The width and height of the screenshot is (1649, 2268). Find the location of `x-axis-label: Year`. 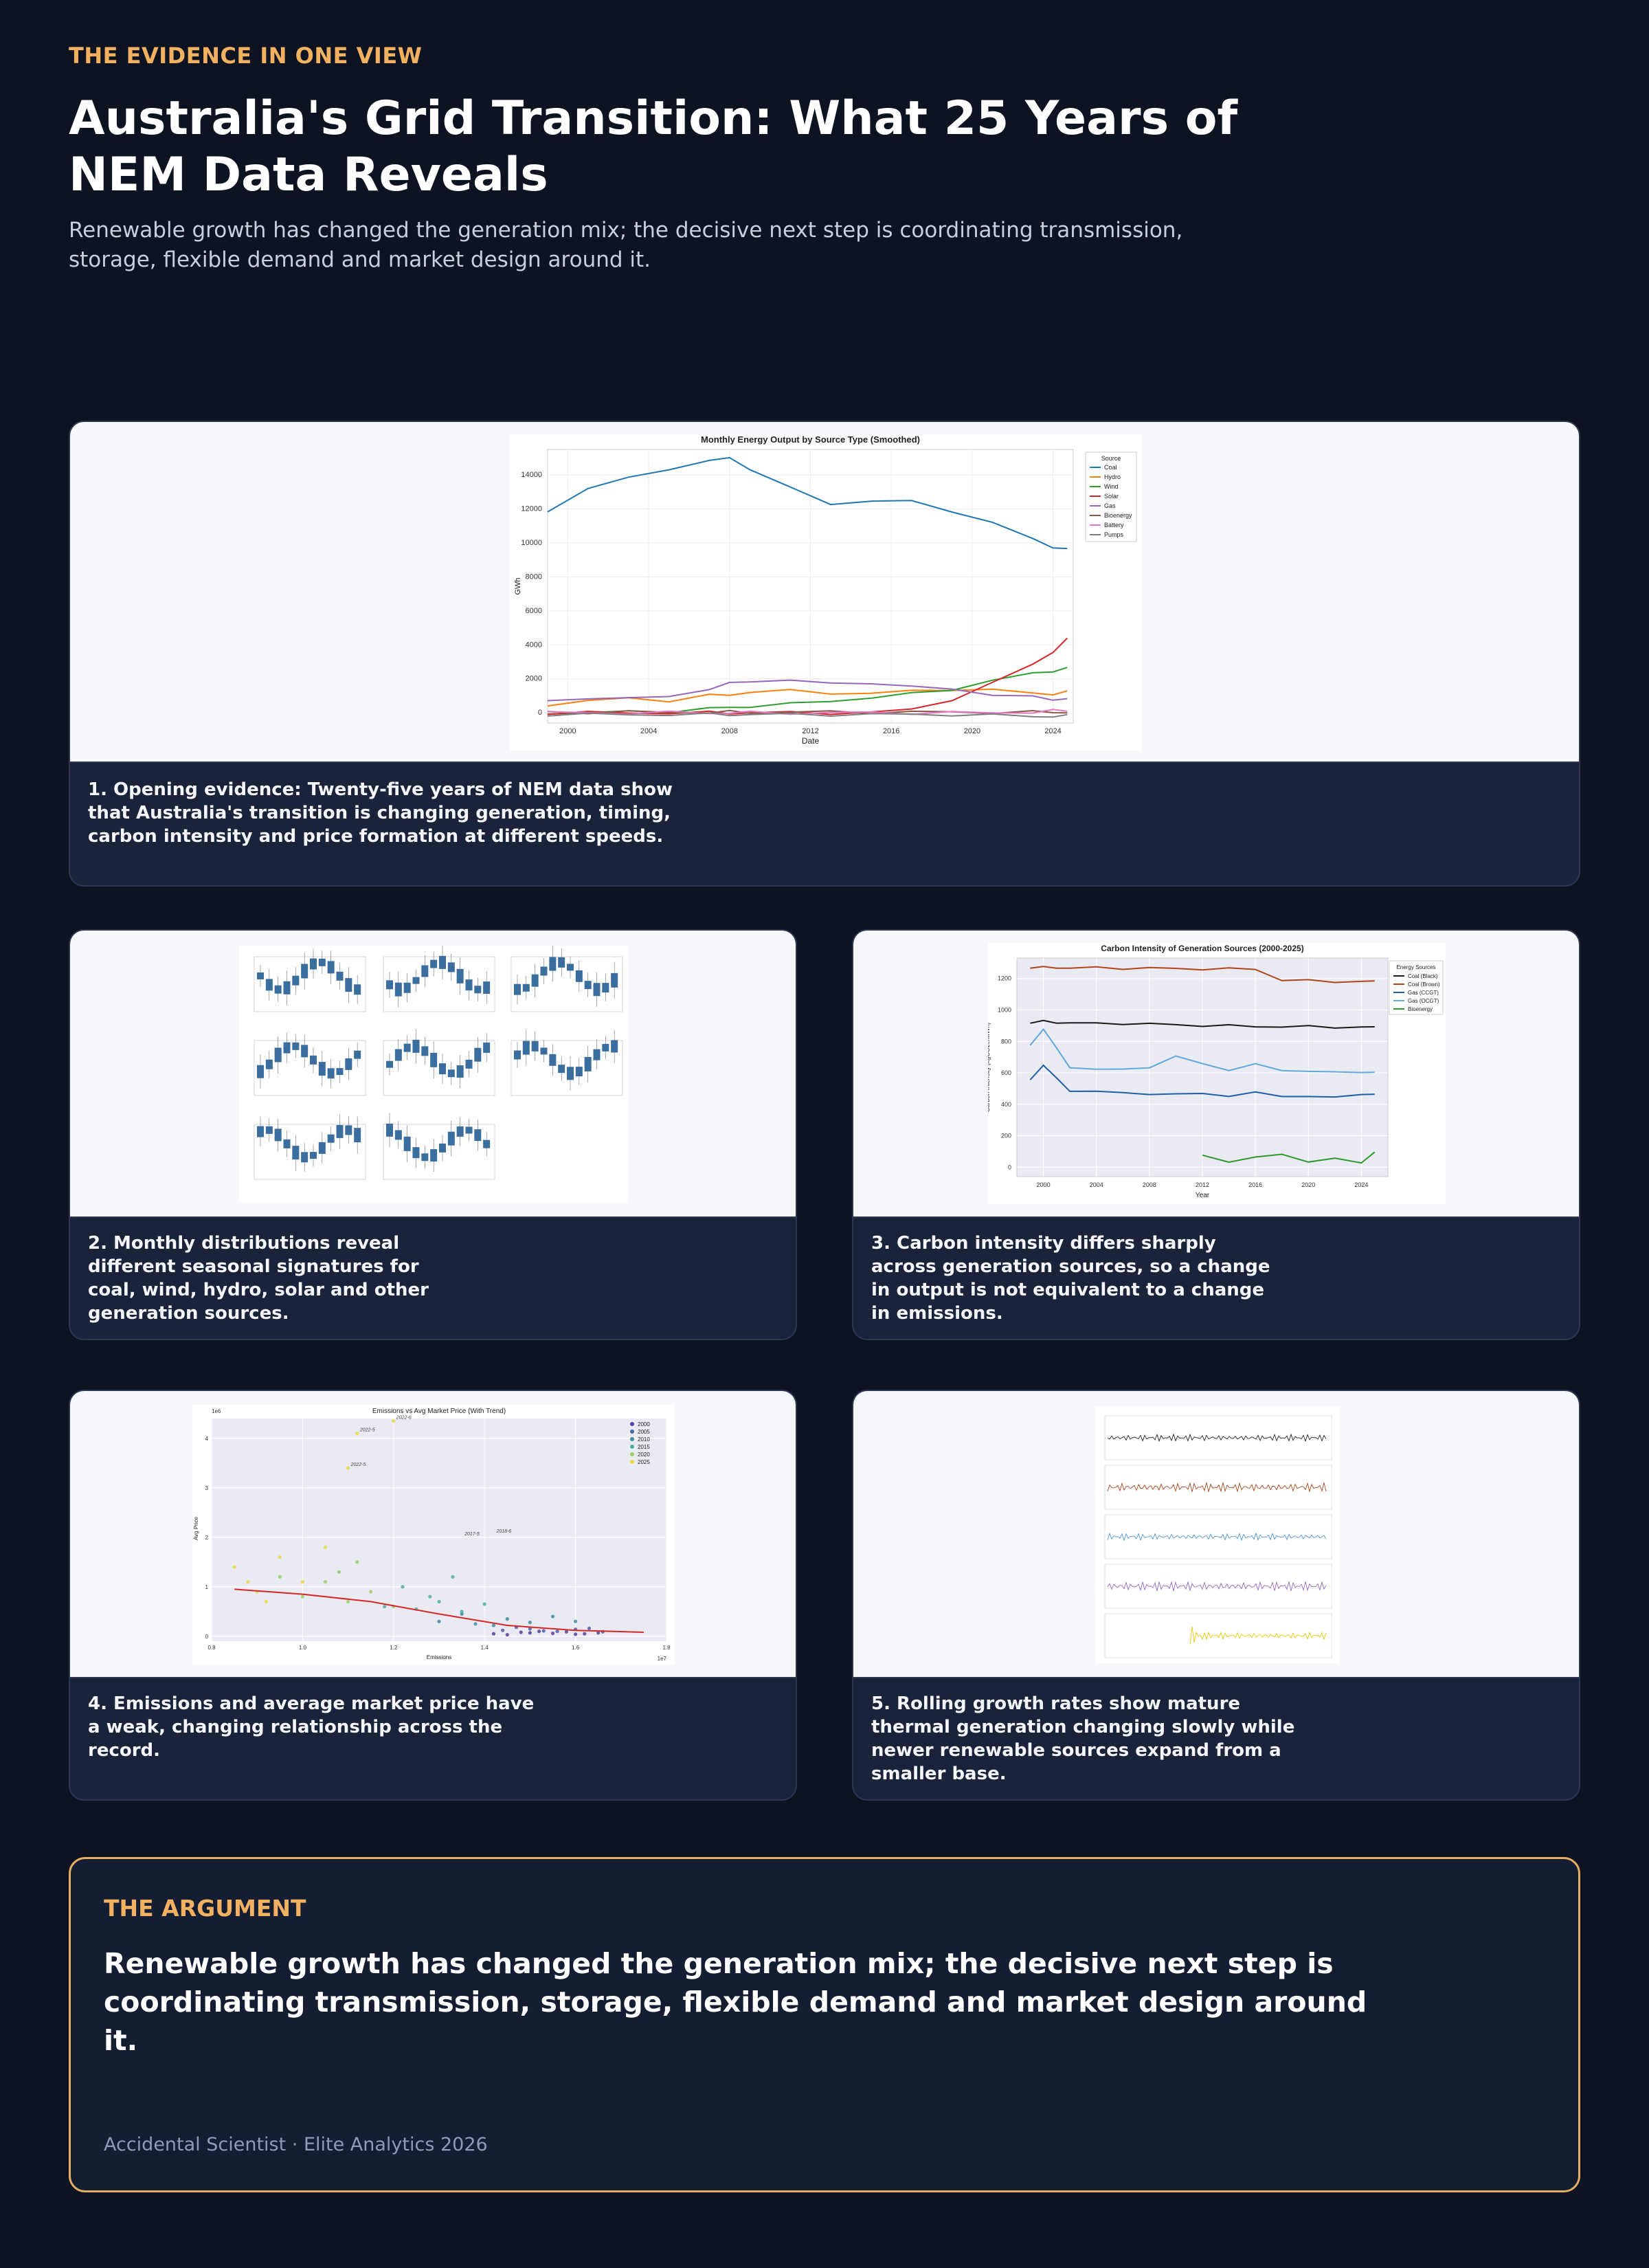

x-axis-label: Year is located at coordinates (1203, 1195).